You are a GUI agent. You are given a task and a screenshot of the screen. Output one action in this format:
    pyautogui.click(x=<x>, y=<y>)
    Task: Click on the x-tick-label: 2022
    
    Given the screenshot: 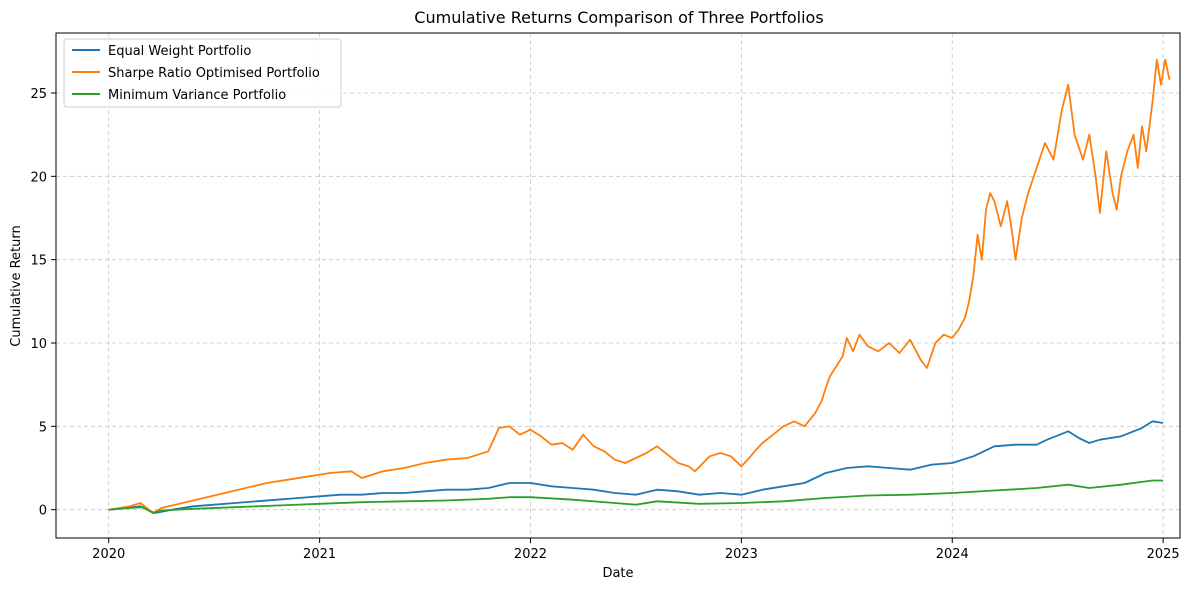 What is the action you would take?
    pyautogui.click(x=530, y=554)
    